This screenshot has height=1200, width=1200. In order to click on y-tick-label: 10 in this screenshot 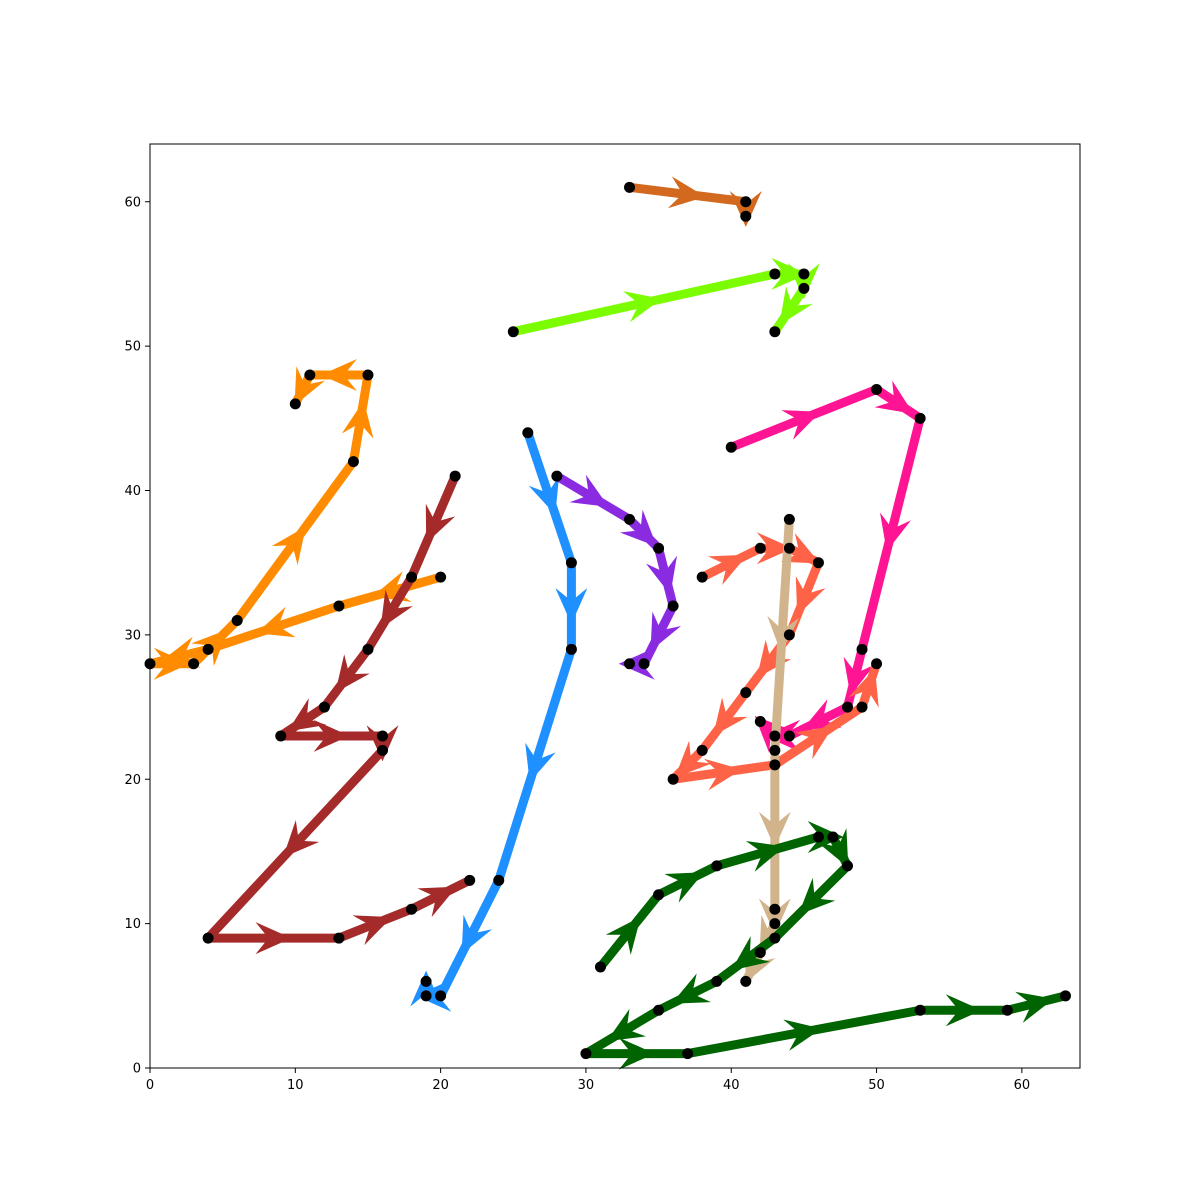, I will do `click(132, 924)`.